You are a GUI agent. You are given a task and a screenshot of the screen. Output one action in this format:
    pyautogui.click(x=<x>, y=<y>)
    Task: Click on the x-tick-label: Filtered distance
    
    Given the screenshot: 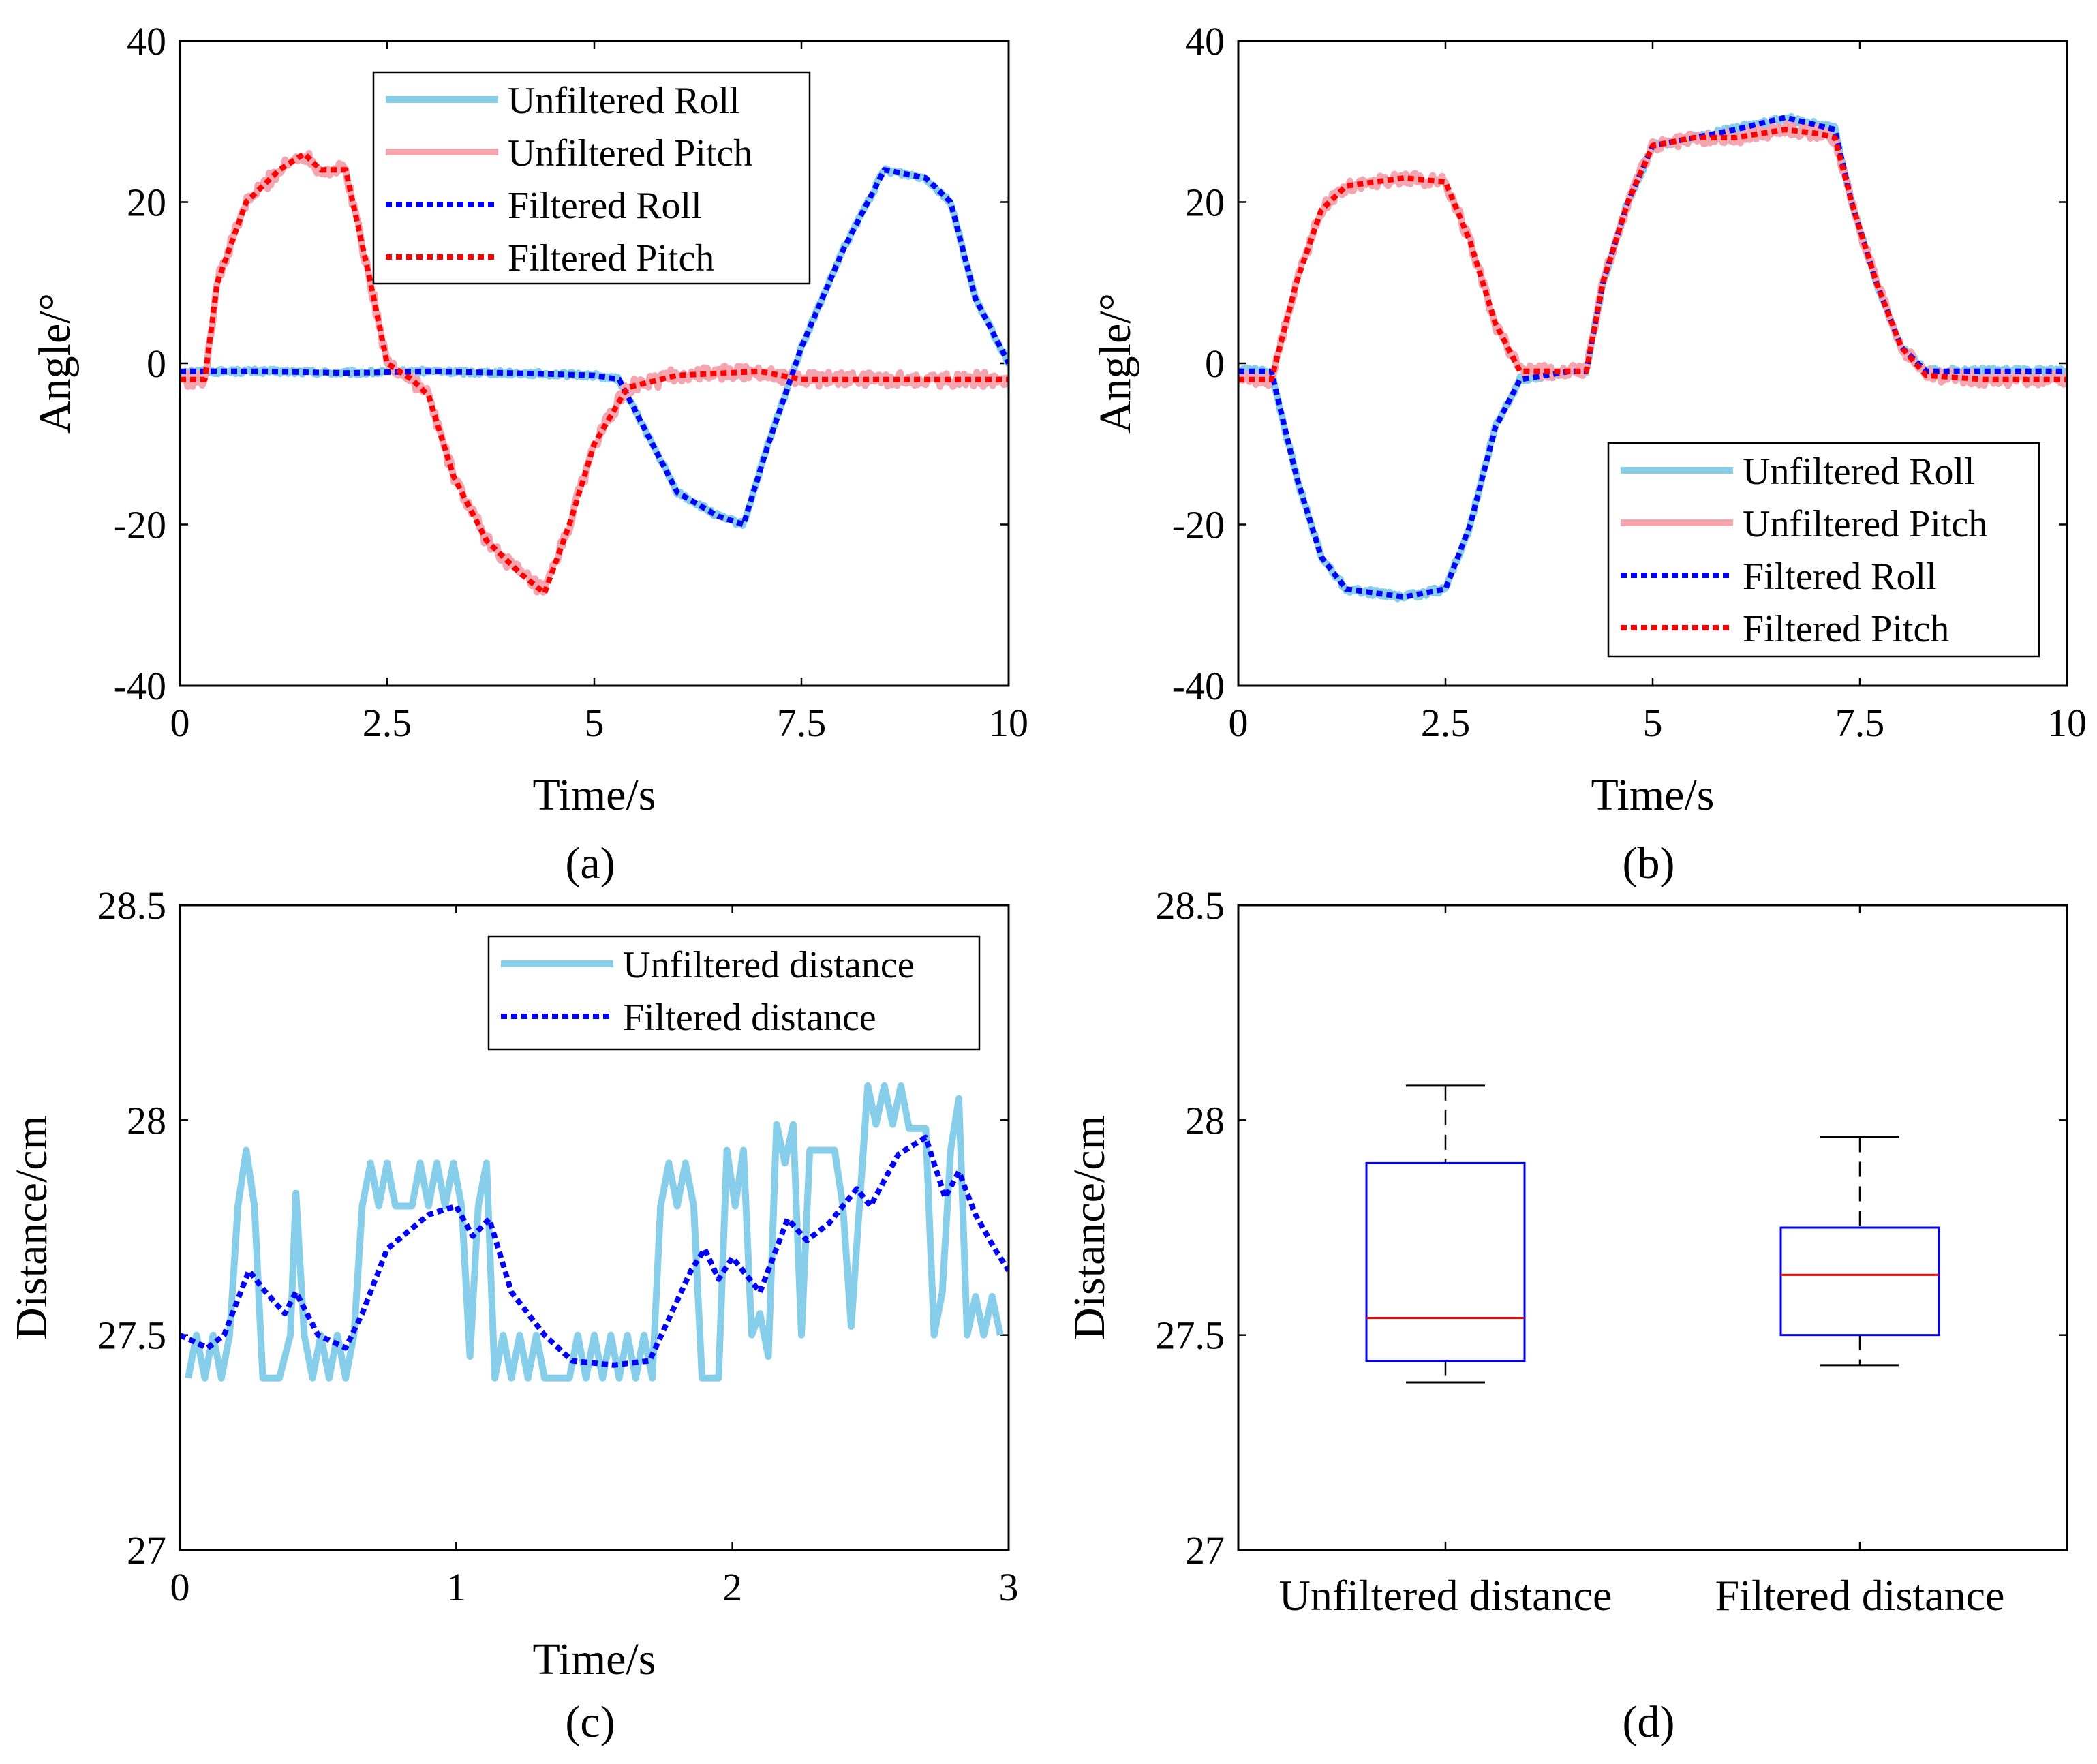 What is the action you would take?
    pyautogui.click(x=1860, y=1595)
    